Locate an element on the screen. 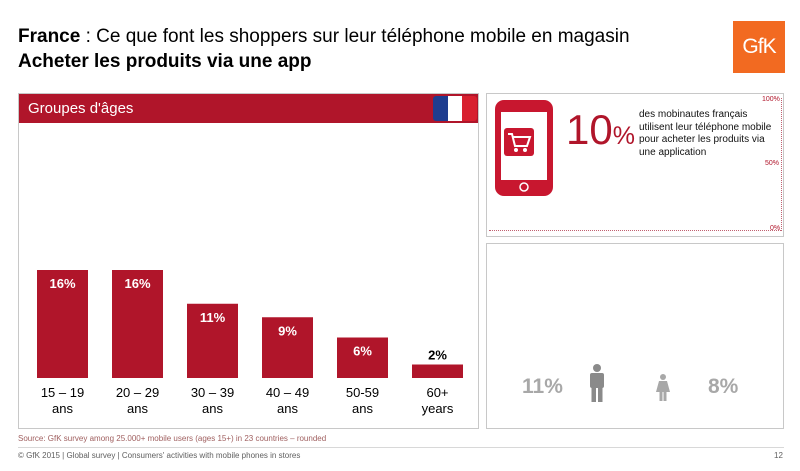  headline-percent-number: 10 is located at coordinates (589, 129).